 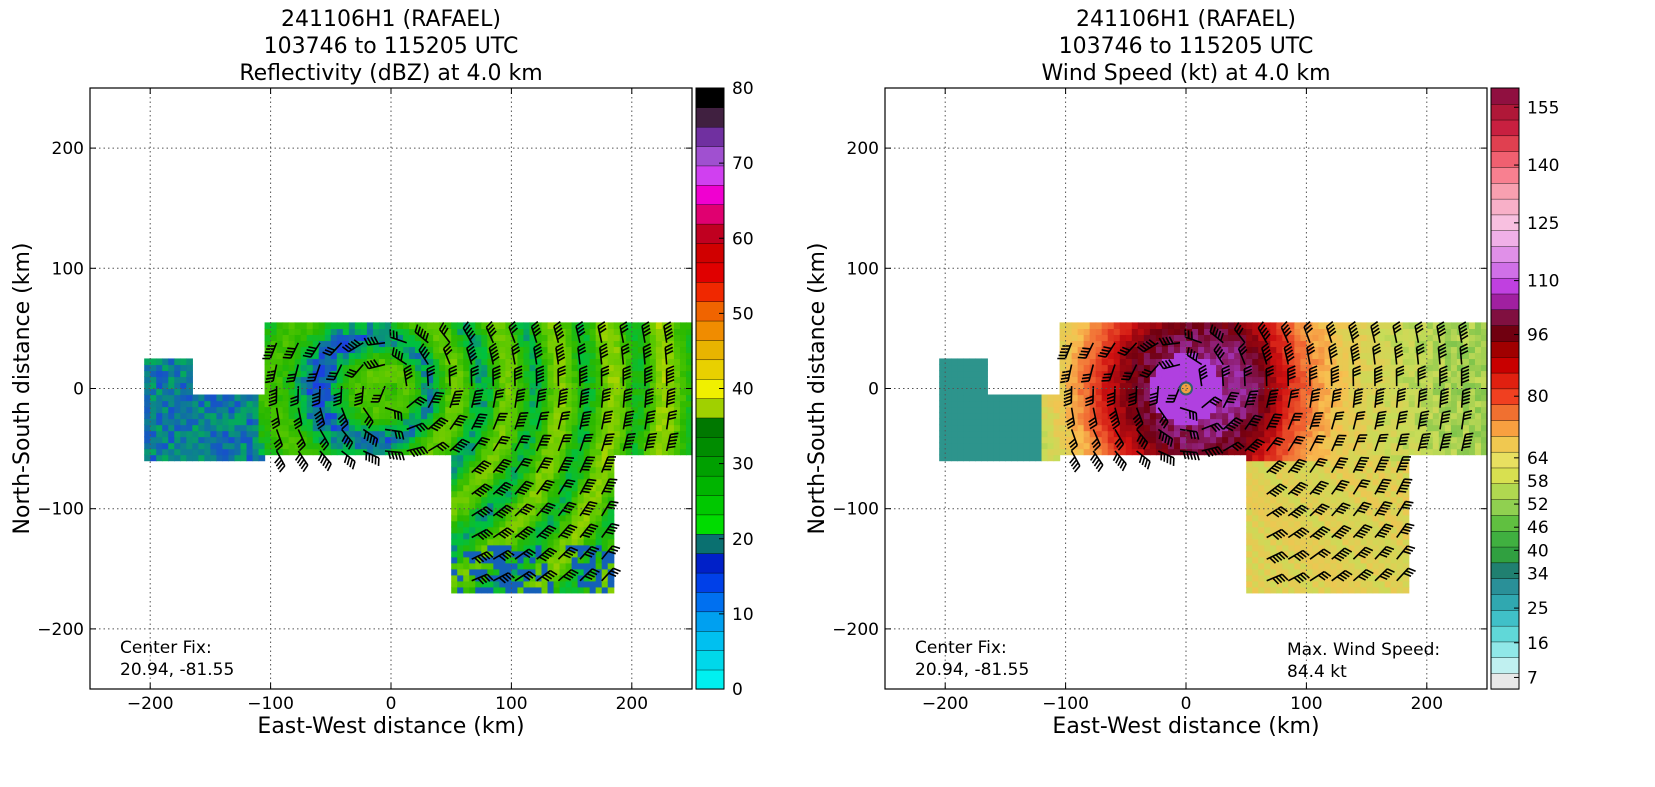 What do you see at coordinates (1543, 166) in the screenshot?
I see `colorbar-tick-label: 140` at bounding box center [1543, 166].